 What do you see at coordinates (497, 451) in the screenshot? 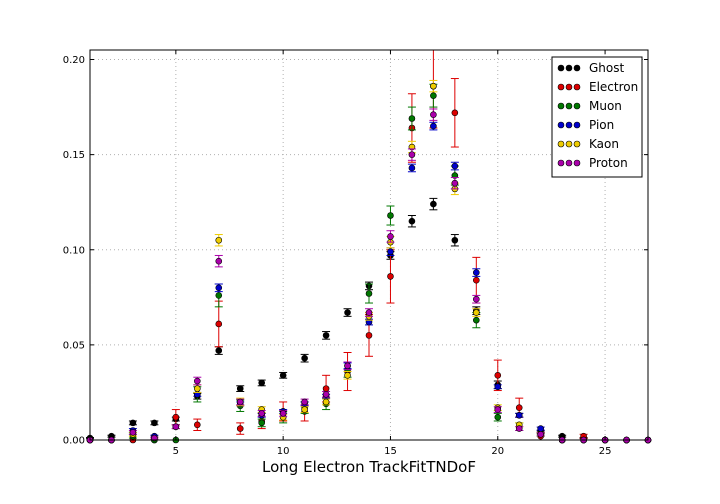
I see `x-tick-label: 20` at bounding box center [497, 451].